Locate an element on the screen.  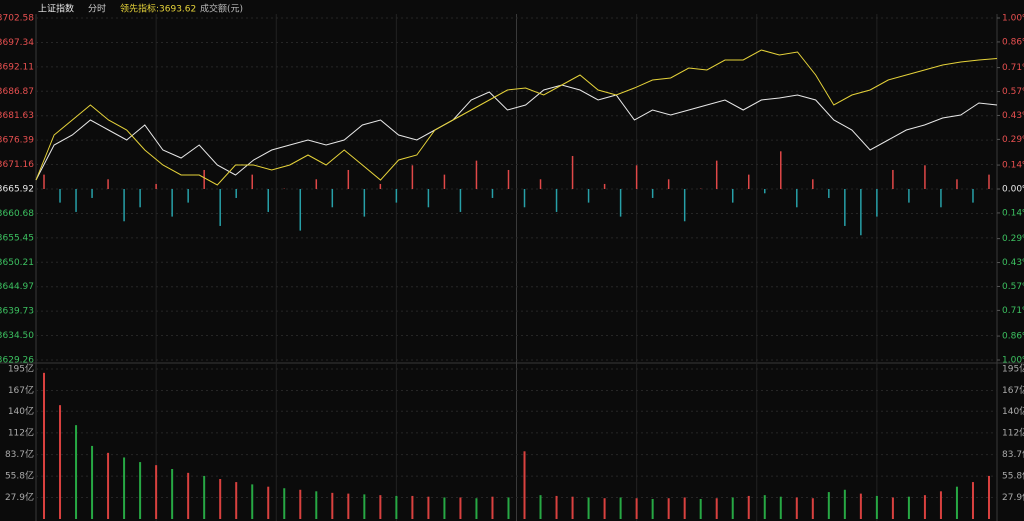
y-tick-label-right: 140亿 is located at coordinates (1013, 411).